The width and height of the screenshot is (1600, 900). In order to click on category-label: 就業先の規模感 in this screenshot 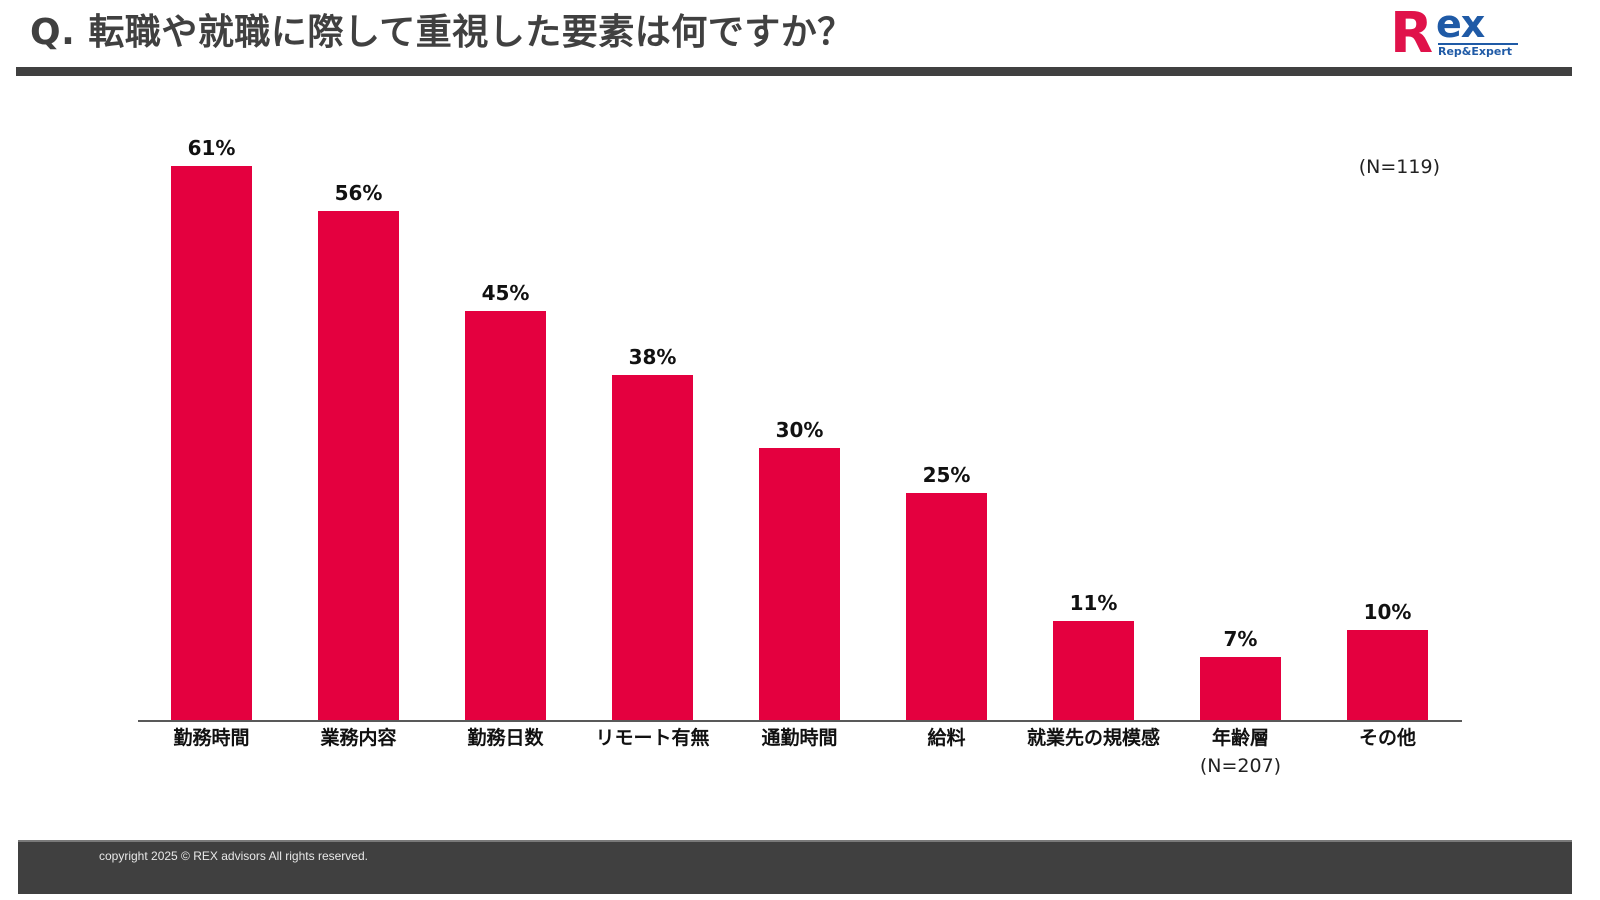, I will do `click(1093, 738)`.